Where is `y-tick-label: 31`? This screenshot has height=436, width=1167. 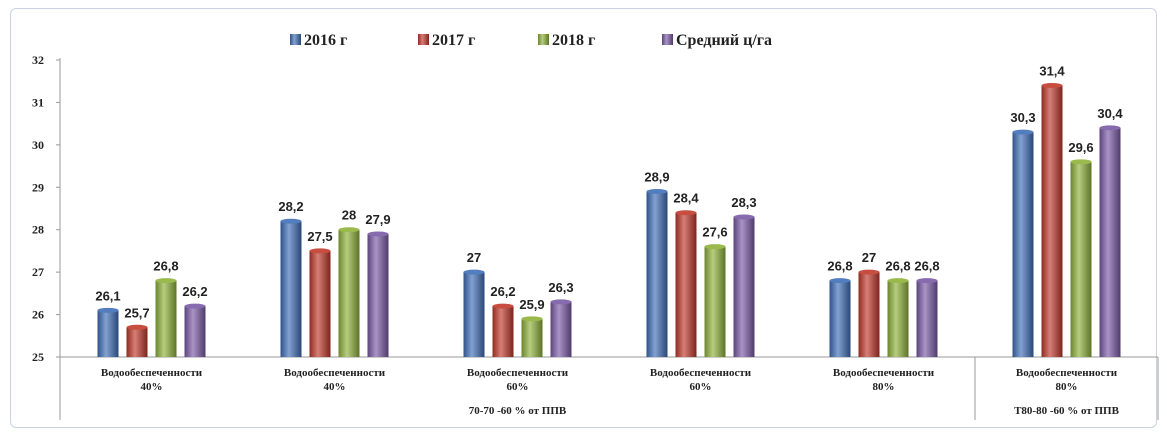 y-tick-label: 31 is located at coordinates (38, 102).